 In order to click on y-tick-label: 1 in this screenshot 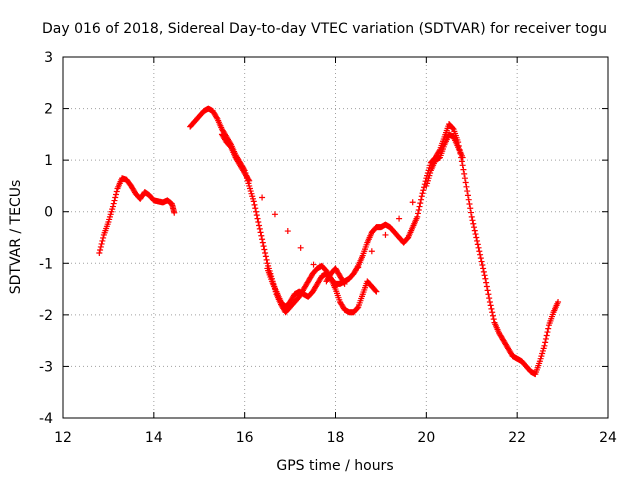, I will do `click(48, 161)`.